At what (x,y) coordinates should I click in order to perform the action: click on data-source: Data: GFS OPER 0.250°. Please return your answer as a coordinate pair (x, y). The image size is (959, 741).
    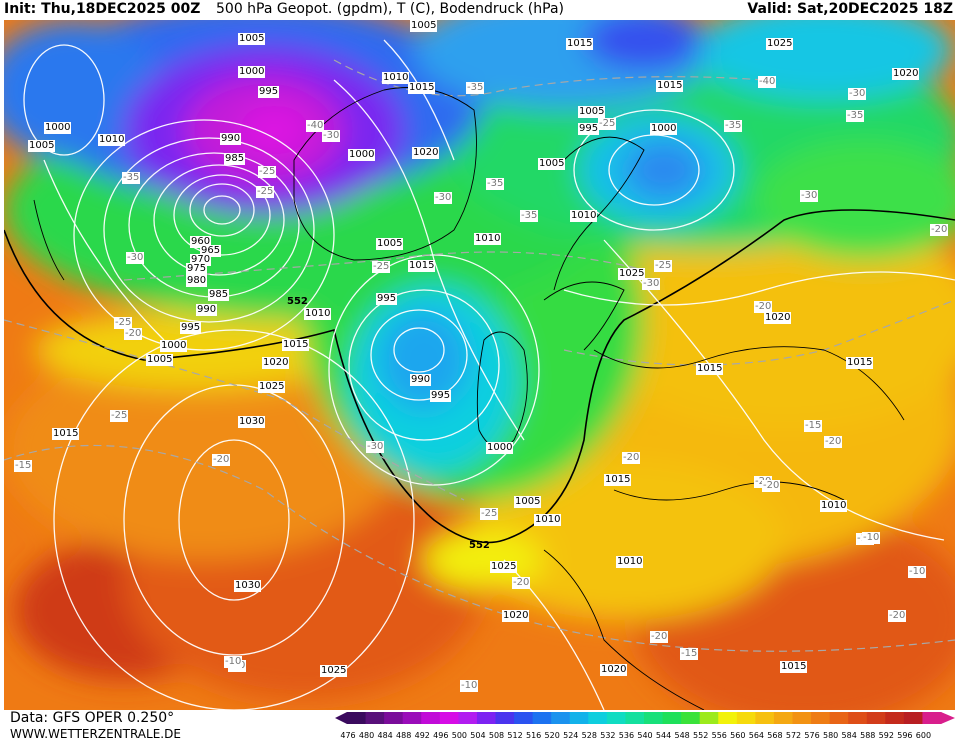
    Looking at the image, I should click on (92, 718).